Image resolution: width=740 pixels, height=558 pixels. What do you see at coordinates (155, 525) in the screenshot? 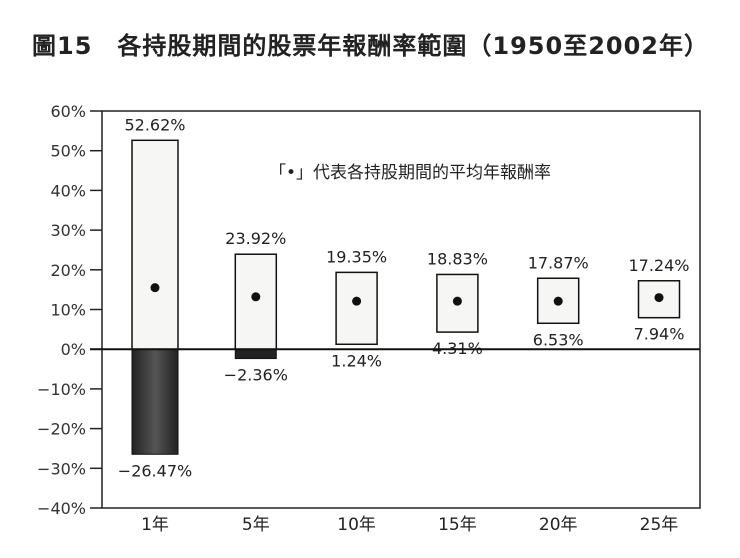
I see `x-tick-label: 1年` at bounding box center [155, 525].